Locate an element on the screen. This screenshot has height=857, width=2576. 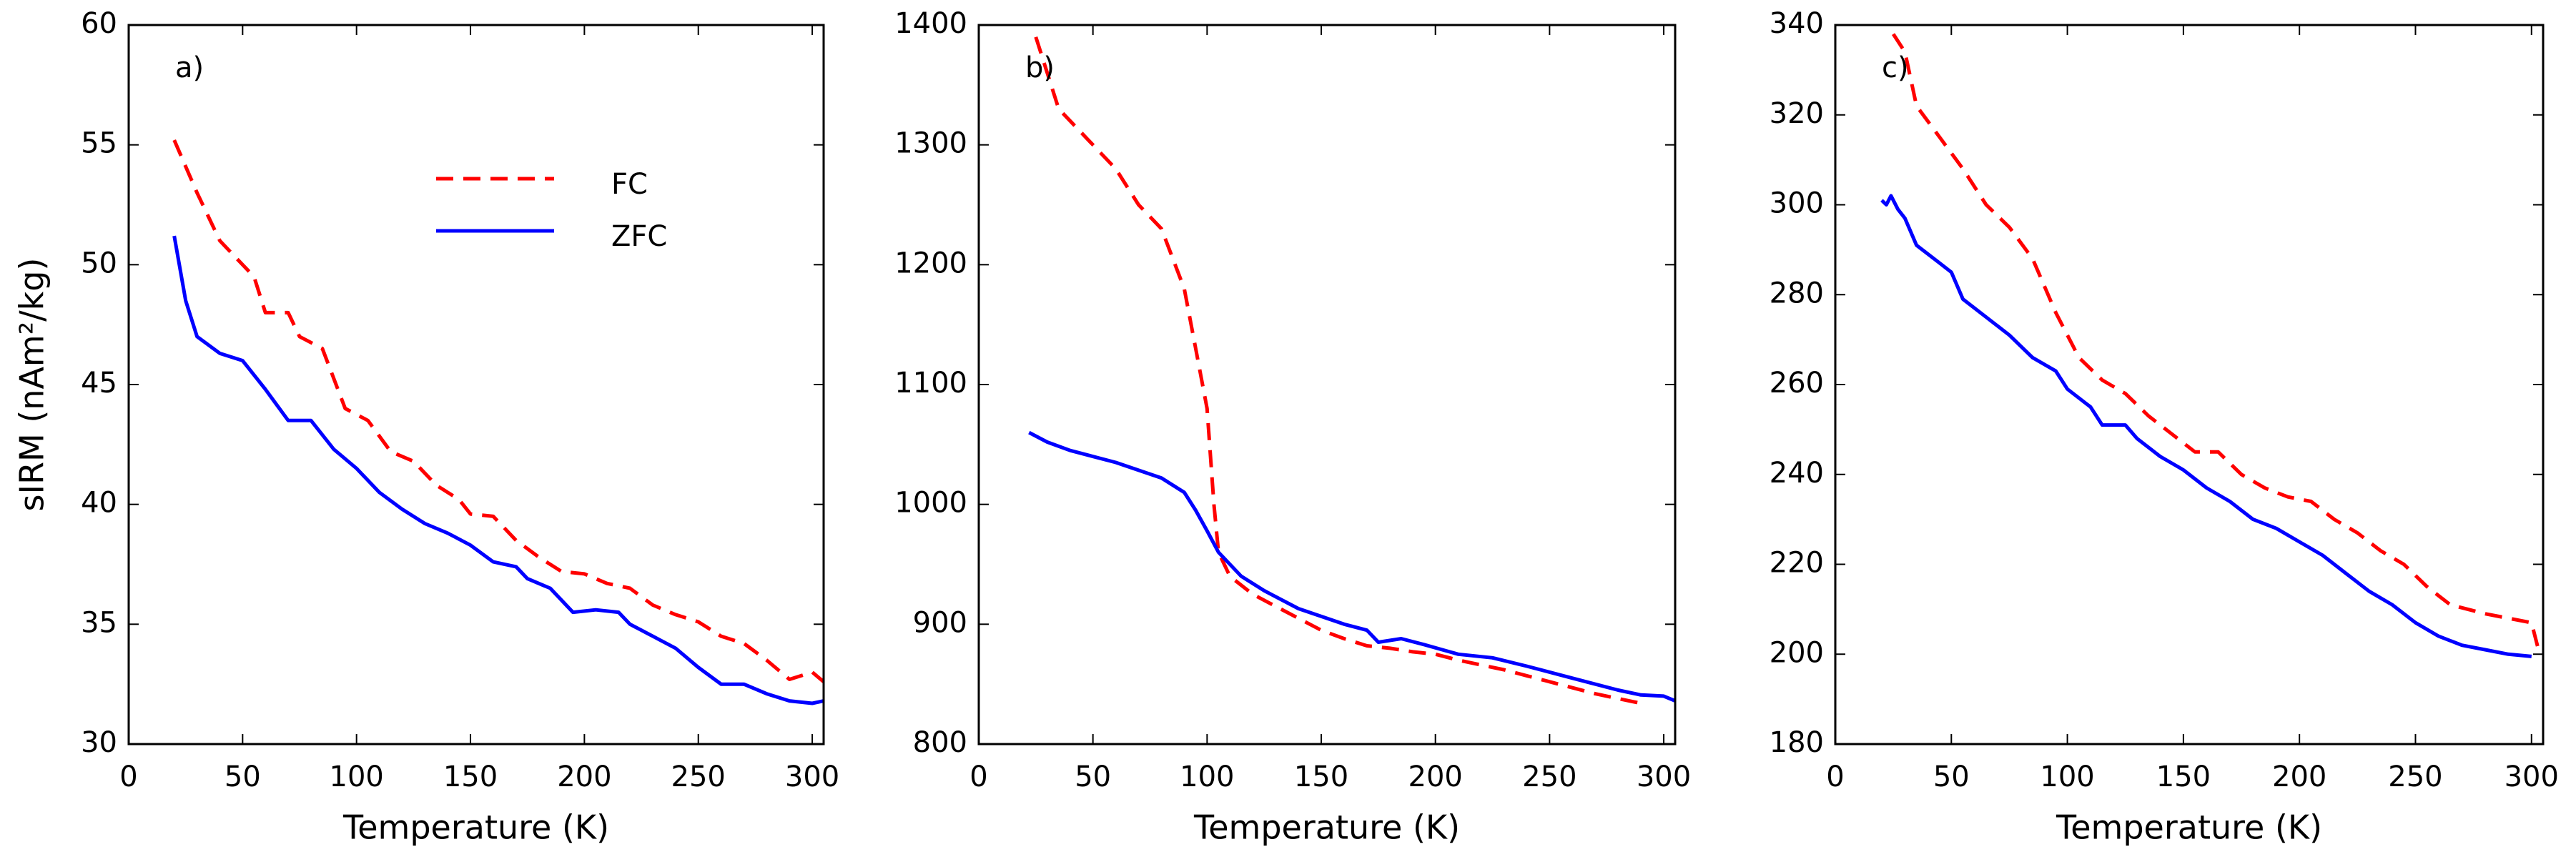
y-tick-label: 1200 is located at coordinates (930, 263).